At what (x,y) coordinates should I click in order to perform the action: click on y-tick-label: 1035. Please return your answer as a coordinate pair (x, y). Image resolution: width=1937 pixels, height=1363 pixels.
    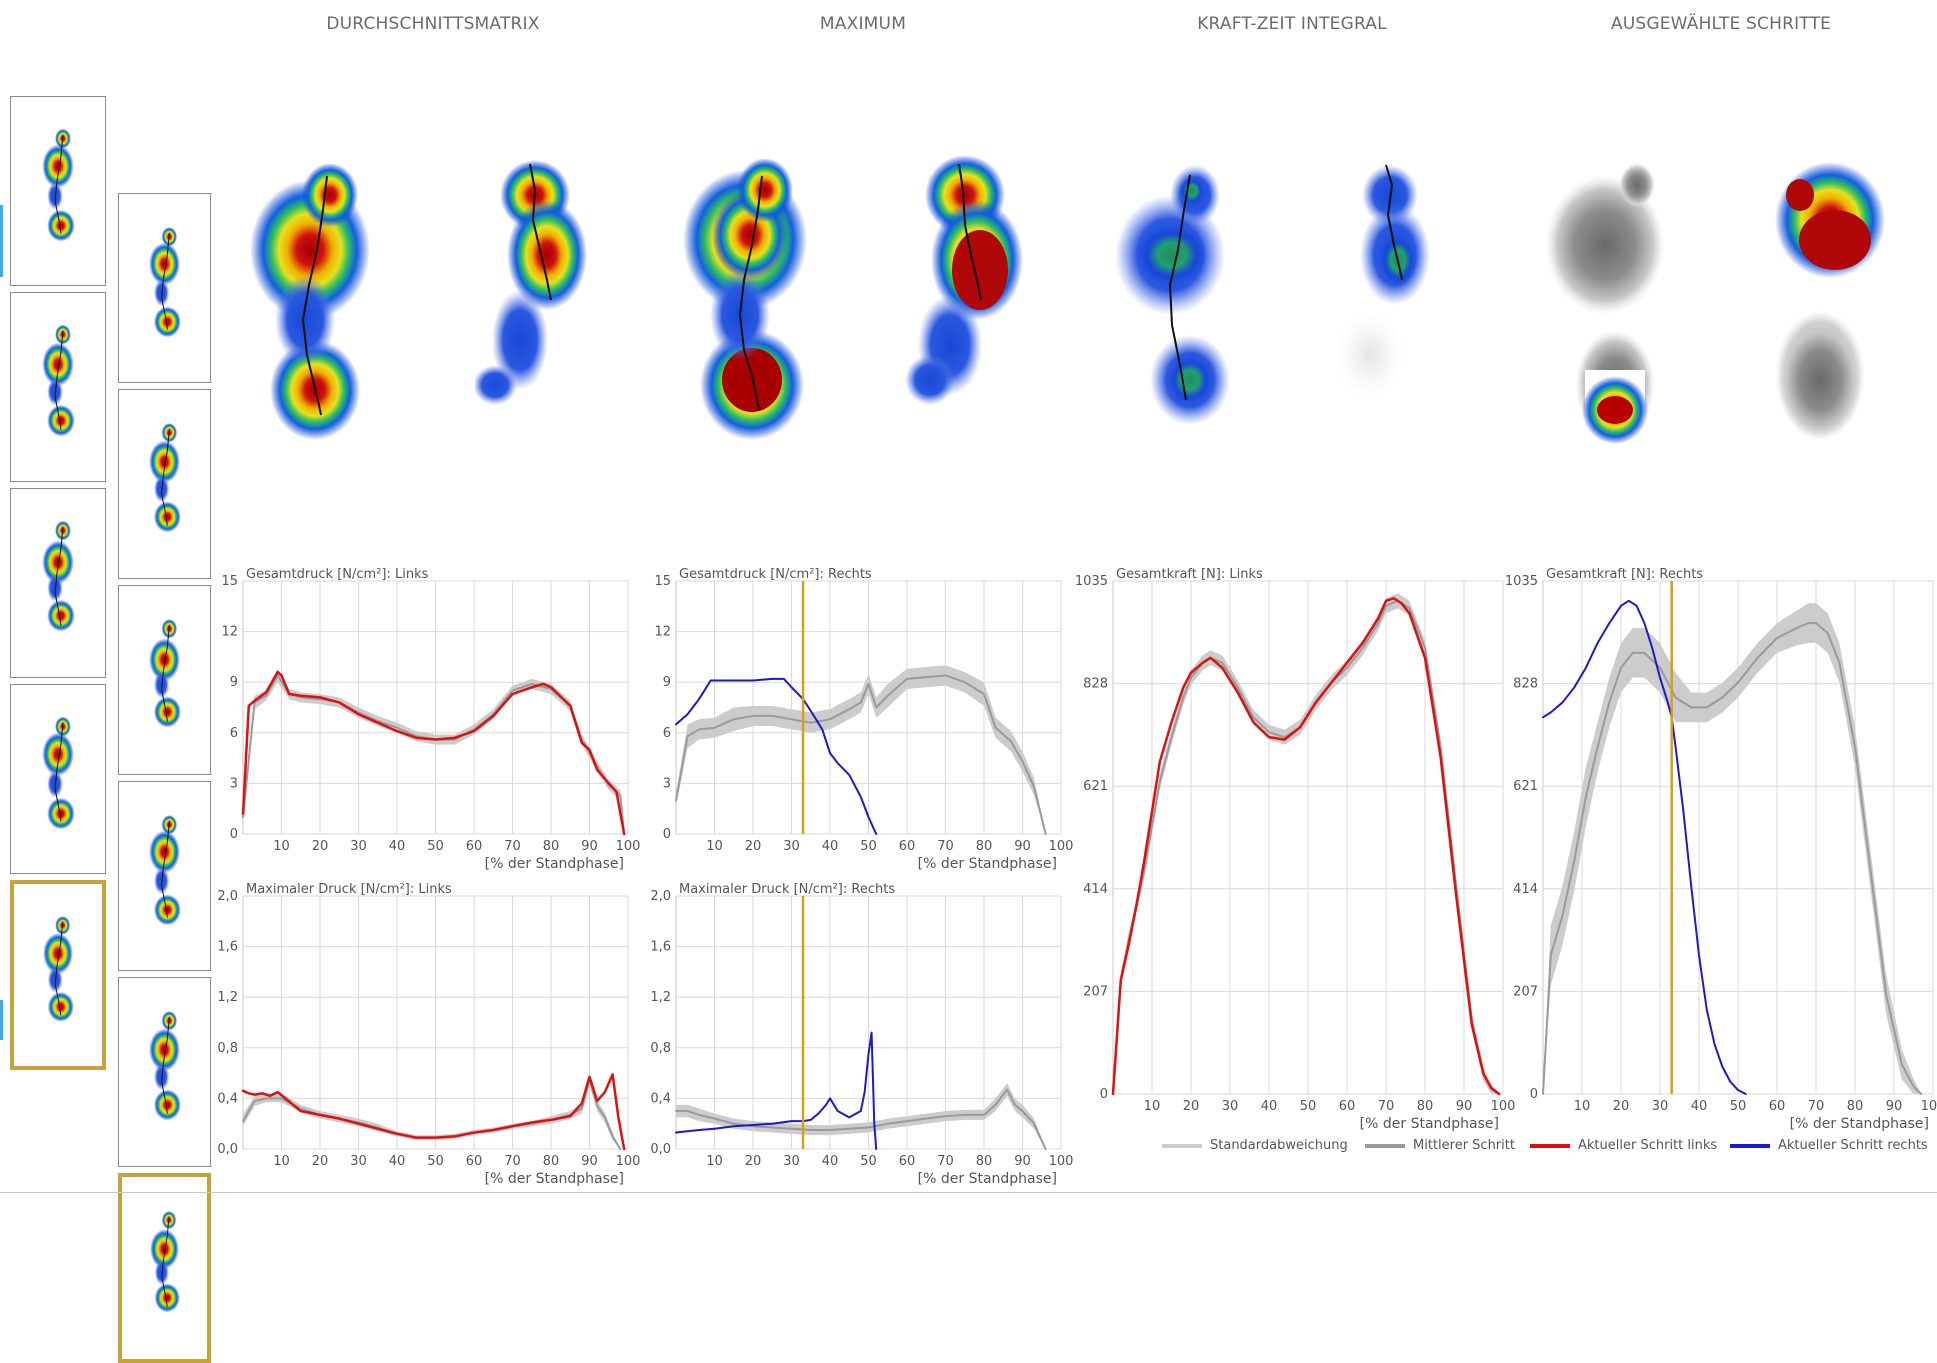
    Looking at the image, I should click on (1521, 581).